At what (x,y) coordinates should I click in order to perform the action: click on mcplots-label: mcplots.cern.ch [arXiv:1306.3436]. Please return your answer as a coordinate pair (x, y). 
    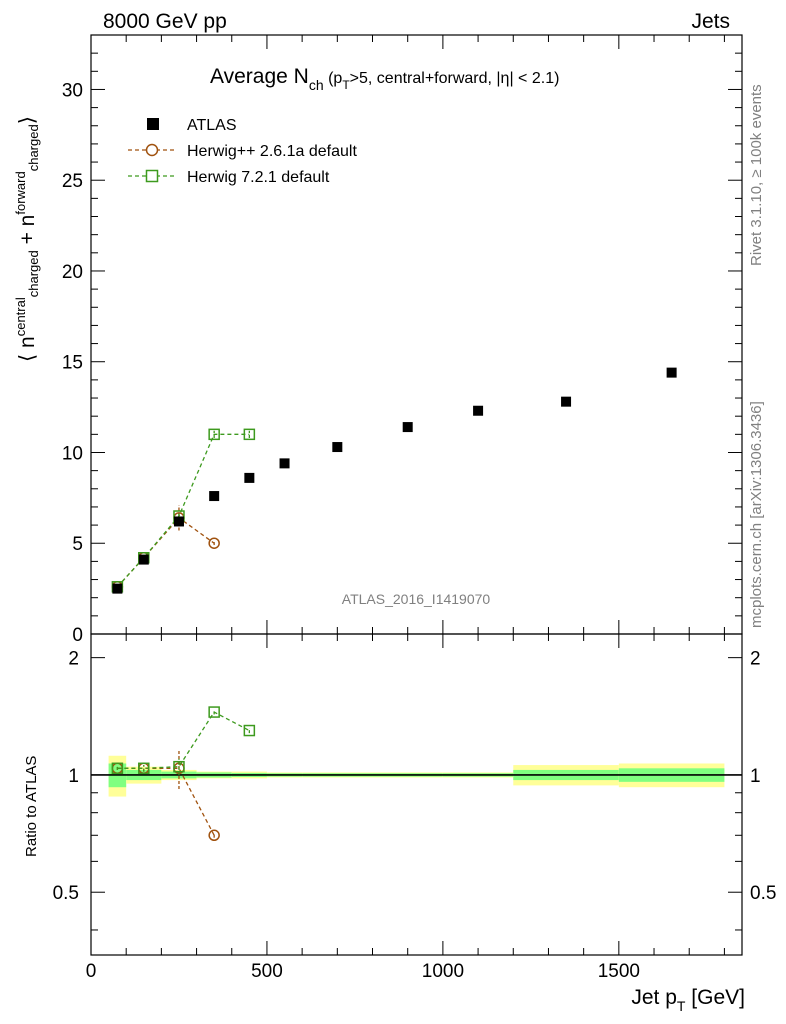
    Looking at the image, I should click on (756, 514).